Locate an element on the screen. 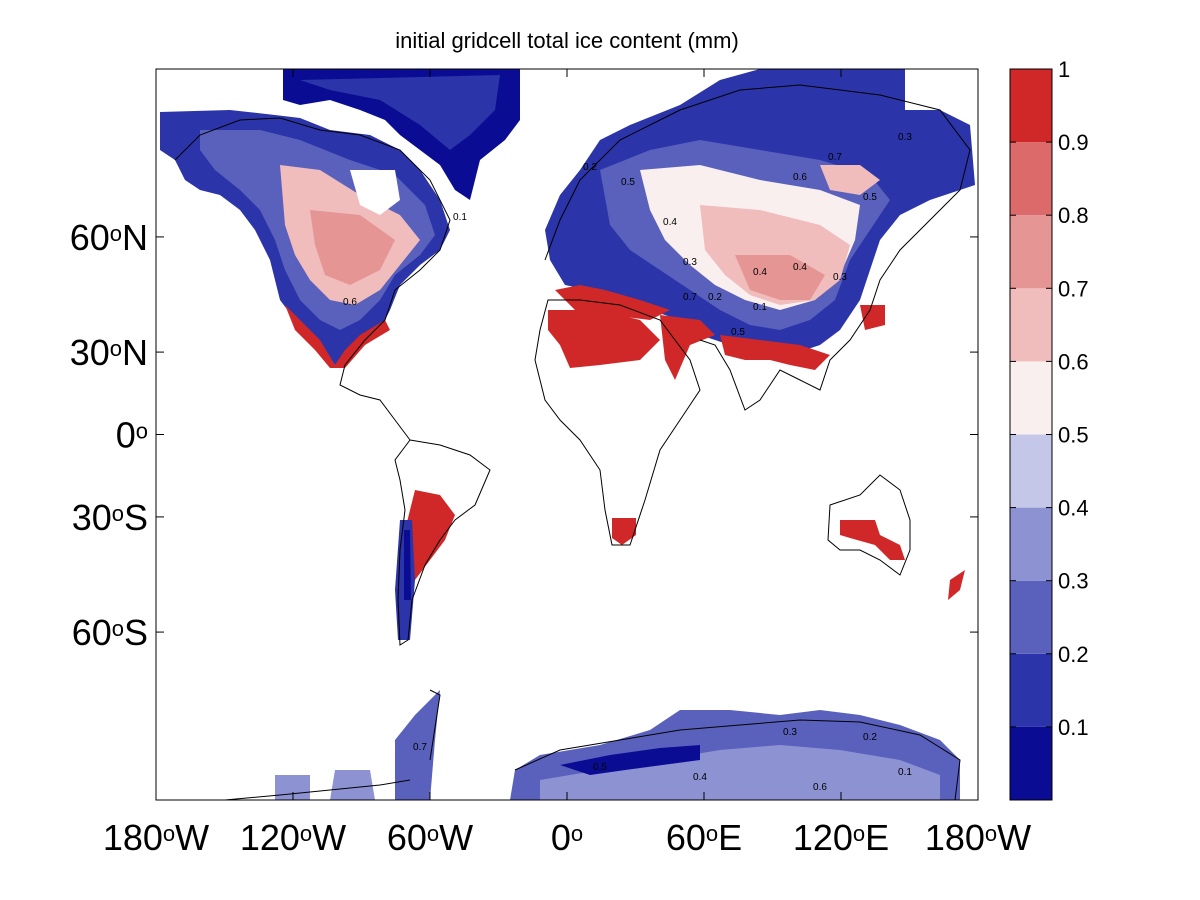 This screenshot has height=900, width=1200. north-america-coast is located at coordinates (312, 279).